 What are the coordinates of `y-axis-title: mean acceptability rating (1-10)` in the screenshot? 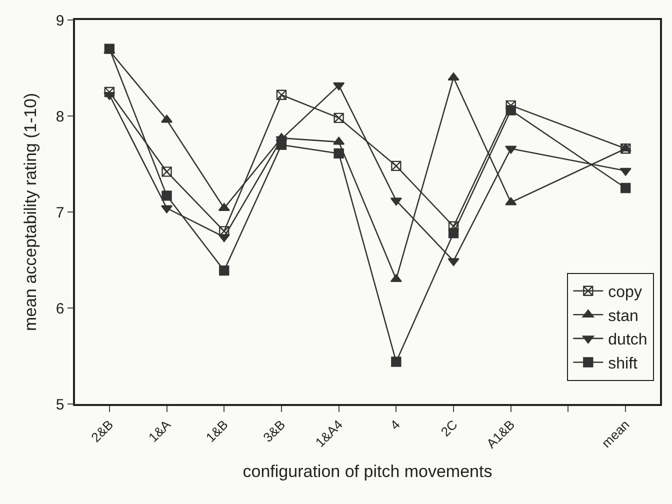 It's located at (30, 212).